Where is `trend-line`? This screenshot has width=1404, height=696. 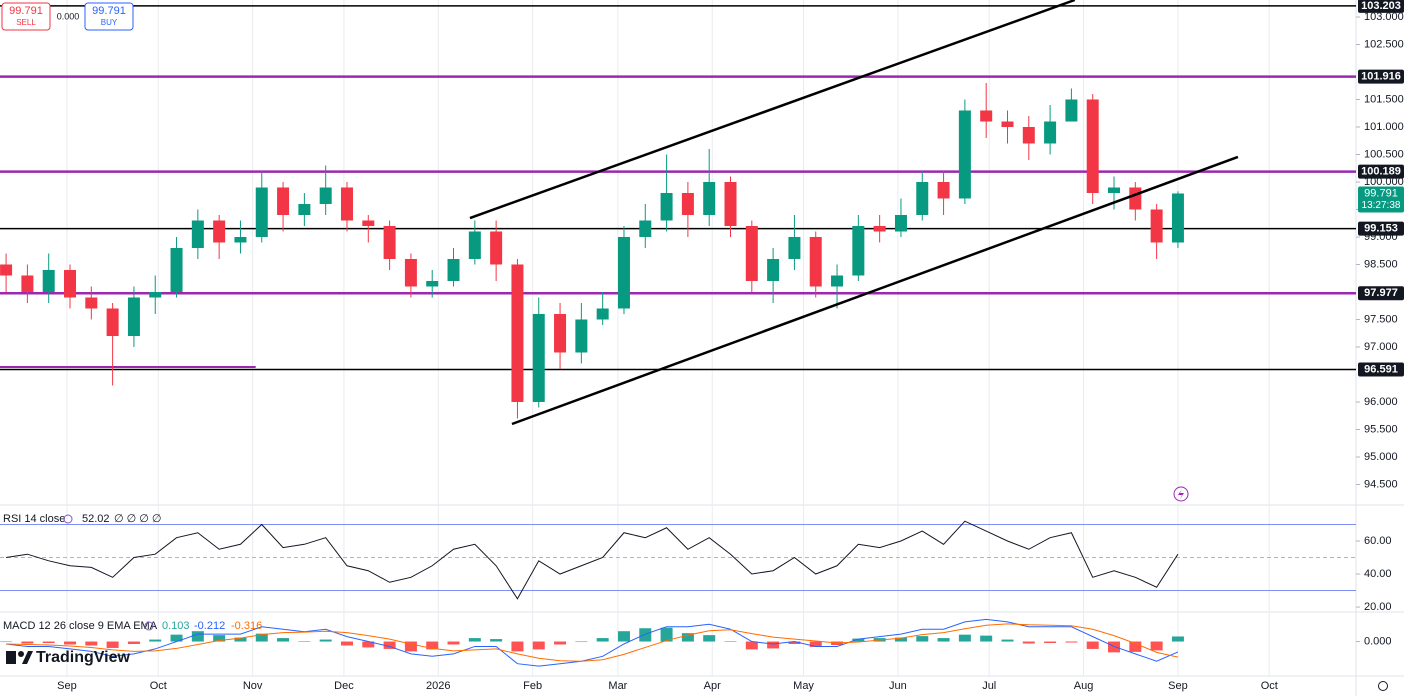
trend-line is located at coordinates (772, 110).